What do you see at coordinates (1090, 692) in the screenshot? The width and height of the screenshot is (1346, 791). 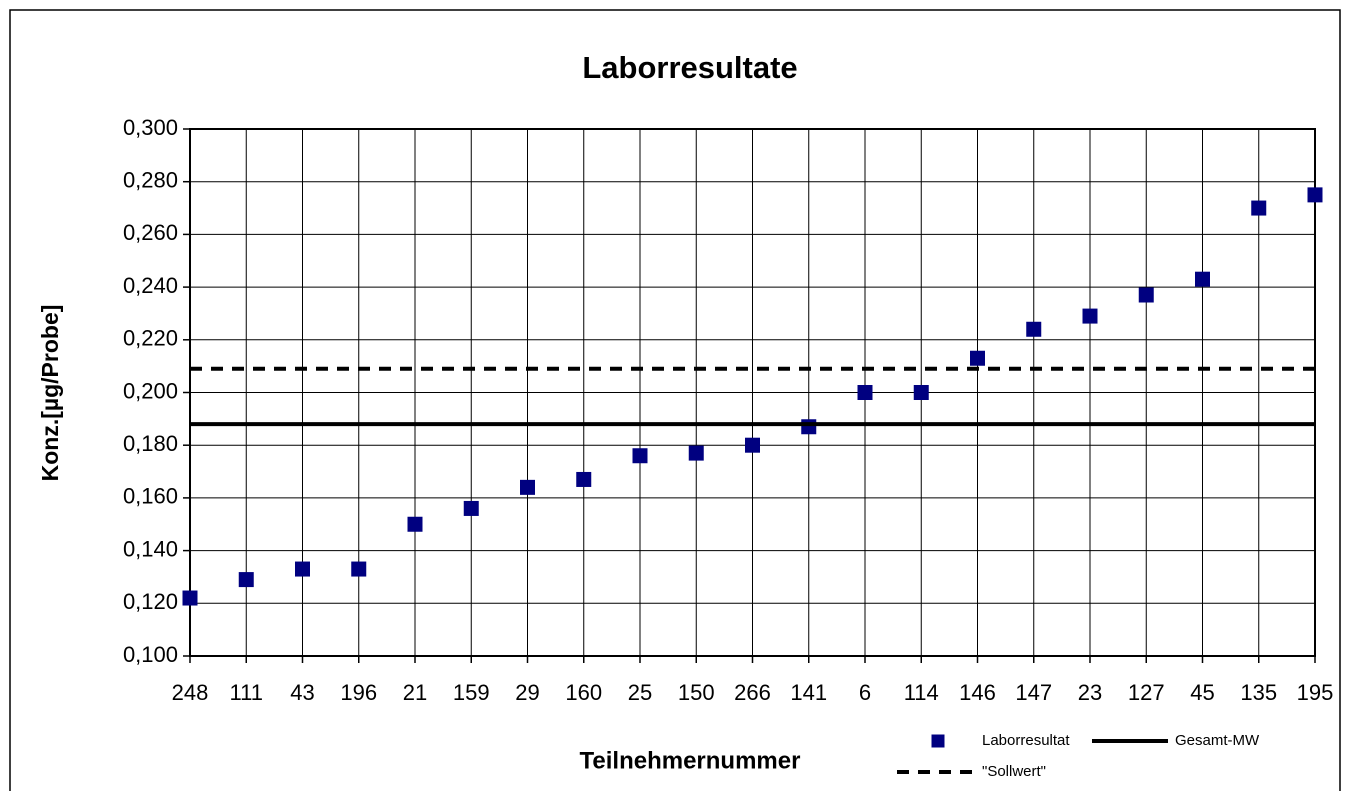 I see `x-tick-label: 23` at bounding box center [1090, 692].